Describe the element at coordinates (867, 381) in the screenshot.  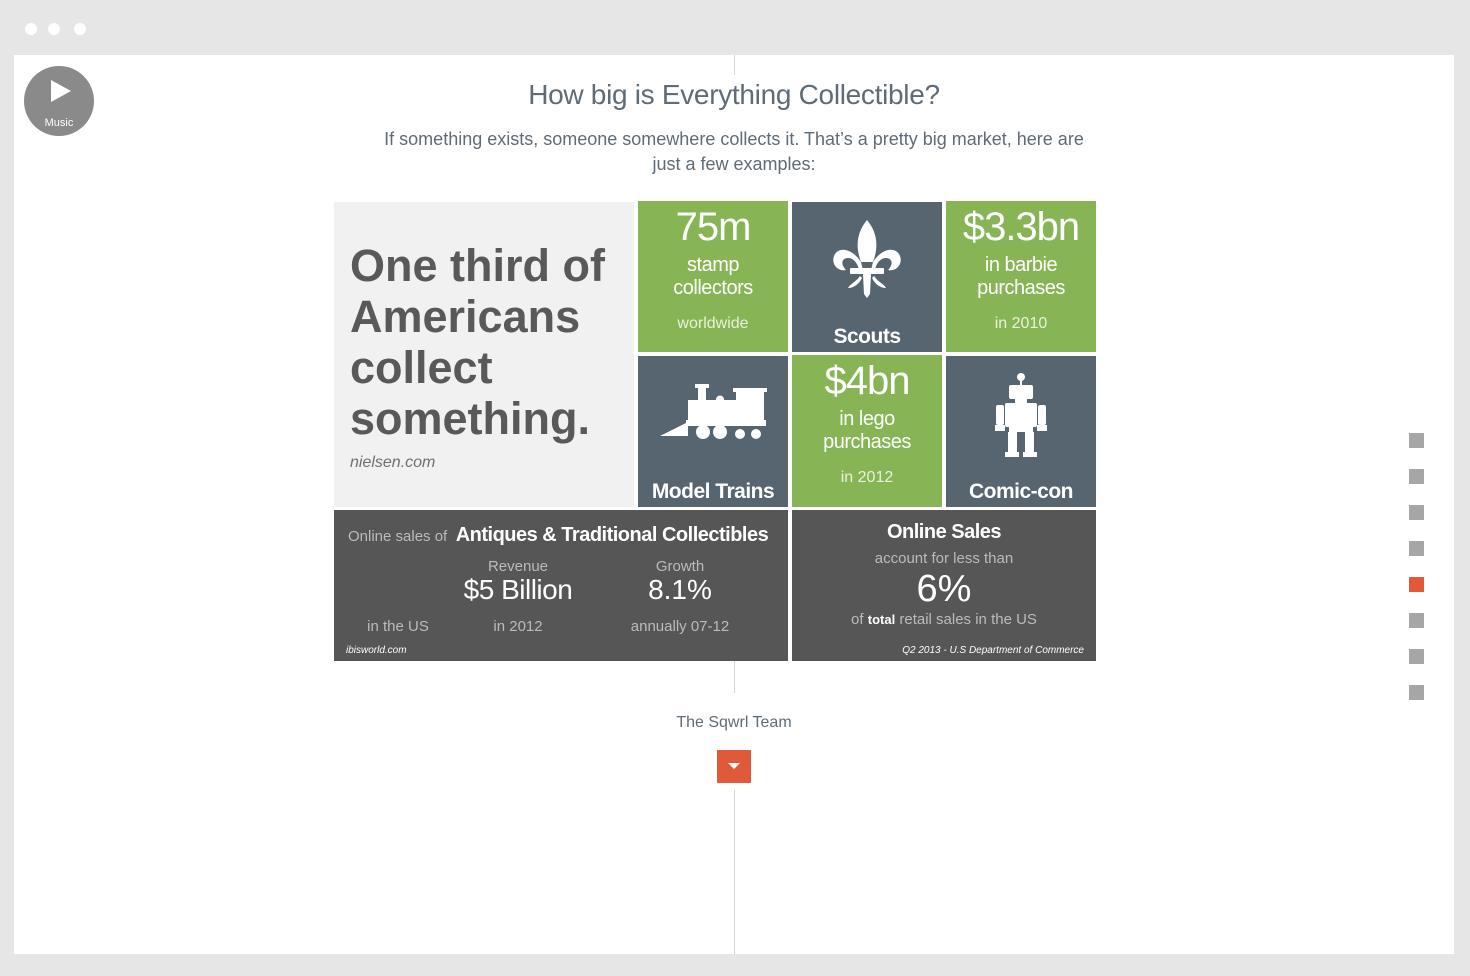
I see `lego-number: $4bn` at that location.